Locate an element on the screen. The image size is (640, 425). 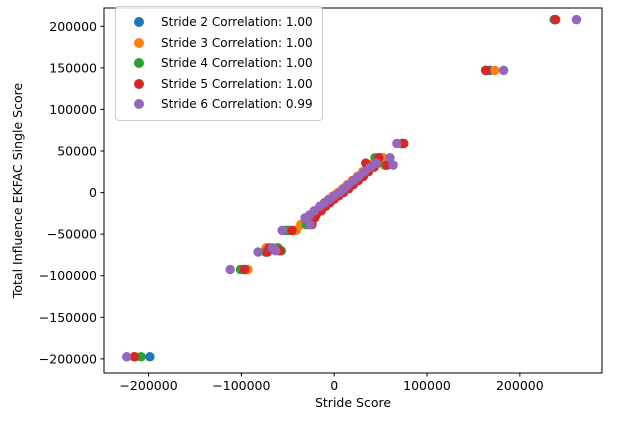
y-tick-label: −50000 is located at coordinates (72, 234).